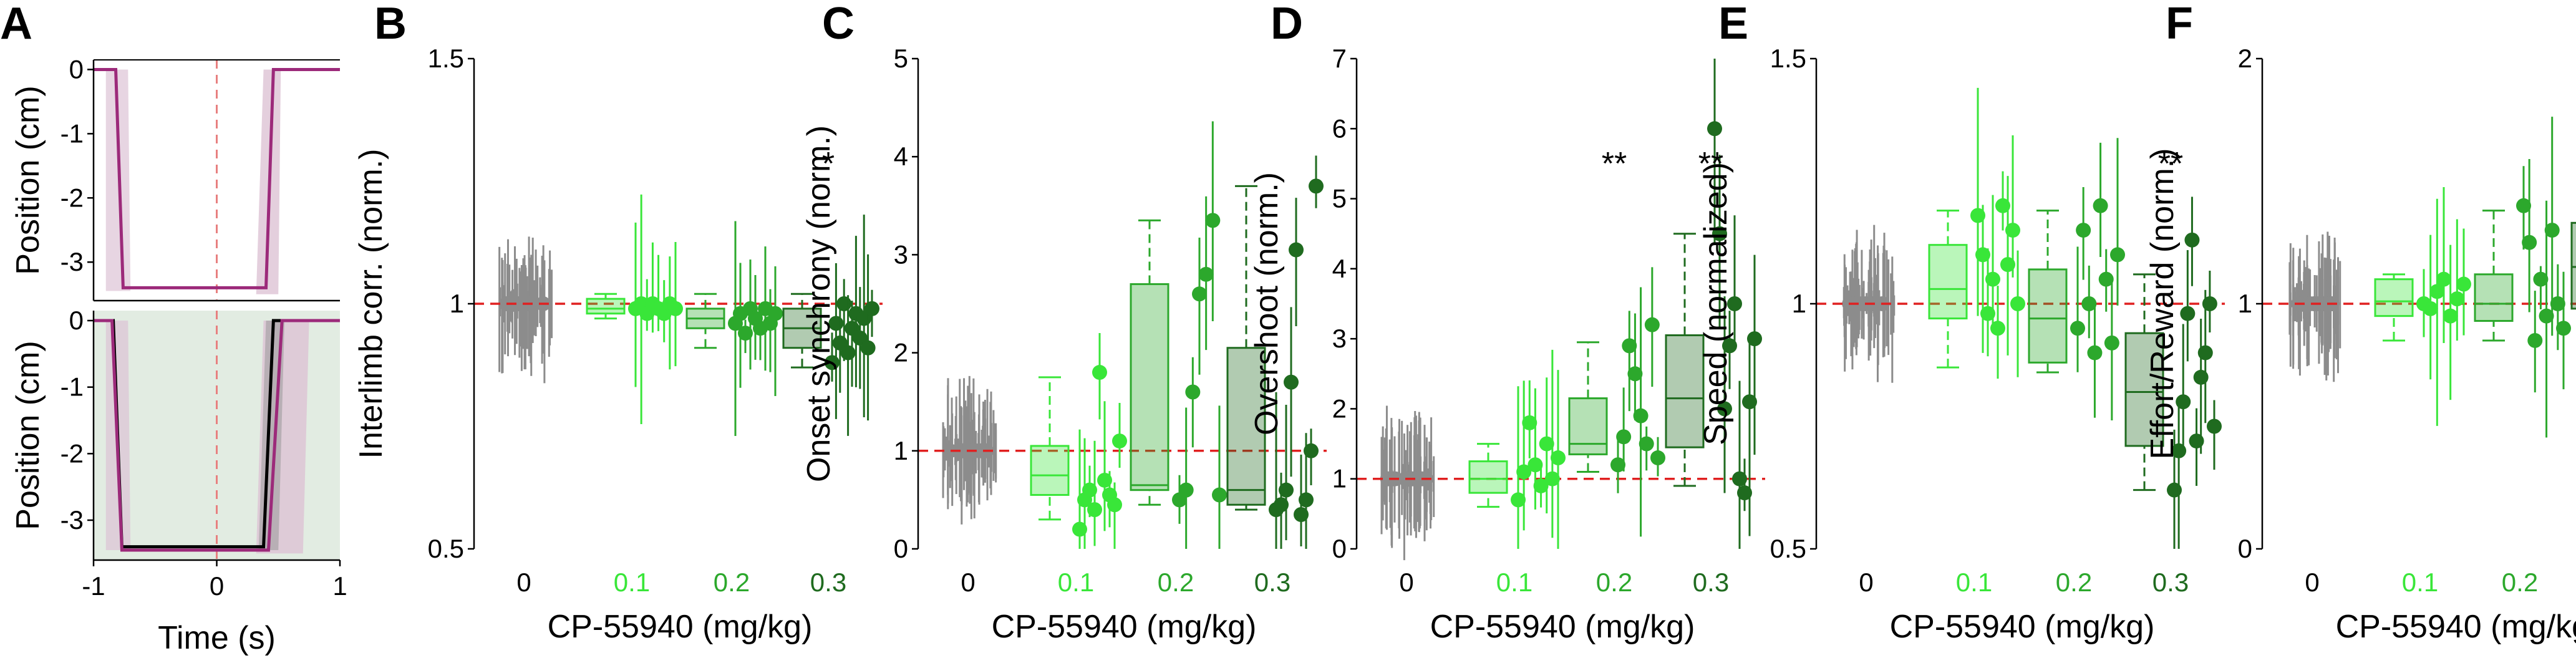 Image resolution: width=2576 pixels, height=663 pixels. What do you see at coordinates (390, 24) in the screenshot?
I see `panel-letter-b: B` at bounding box center [390, 24].